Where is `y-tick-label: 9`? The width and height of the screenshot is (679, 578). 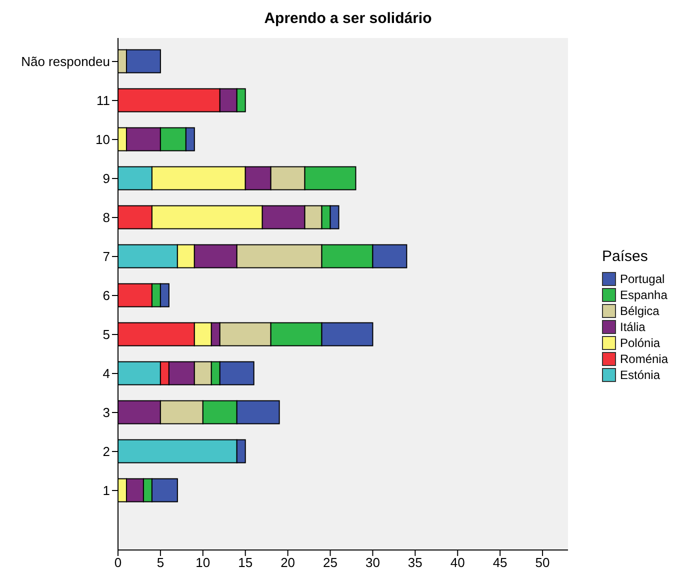 y-tick-label: 9 is located at coordinates (106, 178).